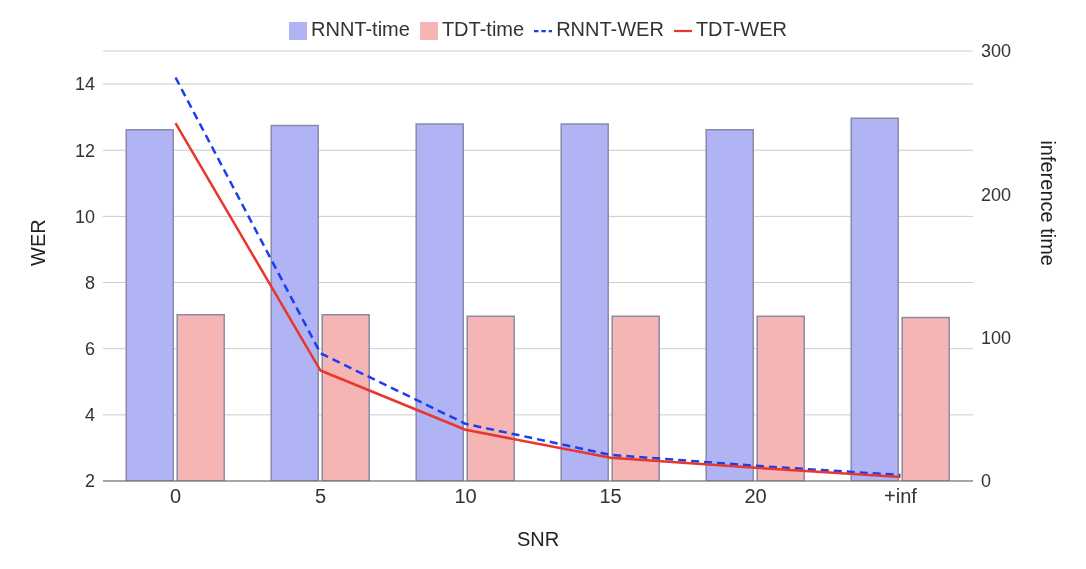  What do you see at coordinates (1047, 203) in the screenshot?
I see `y2-axis-title: inference time` at bounding box center [1047, 203].